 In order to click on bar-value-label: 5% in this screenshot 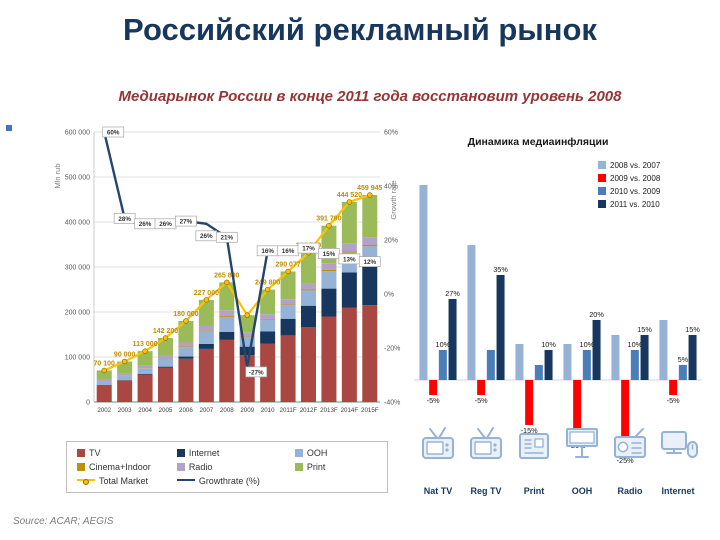, I will do `click(683, 359)`.